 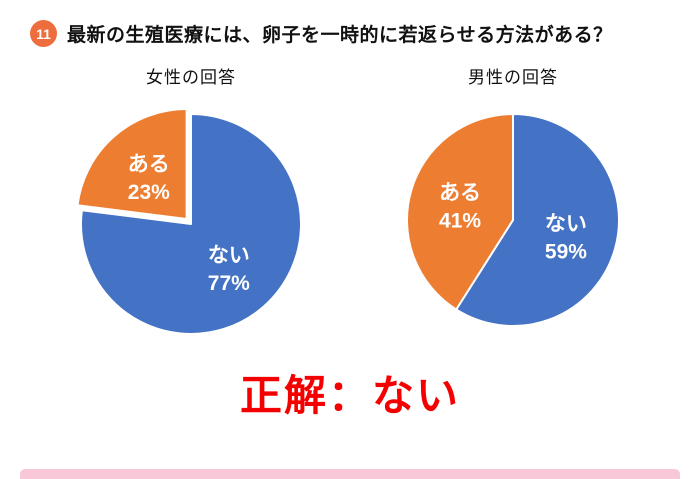 What do you see at coordinates (350, 23) in the screenshot?
I see `question-header: 11 最新の生殖医療には、卵子を一時的に若返らせる方法がある？` at bounding box center [350, 23].